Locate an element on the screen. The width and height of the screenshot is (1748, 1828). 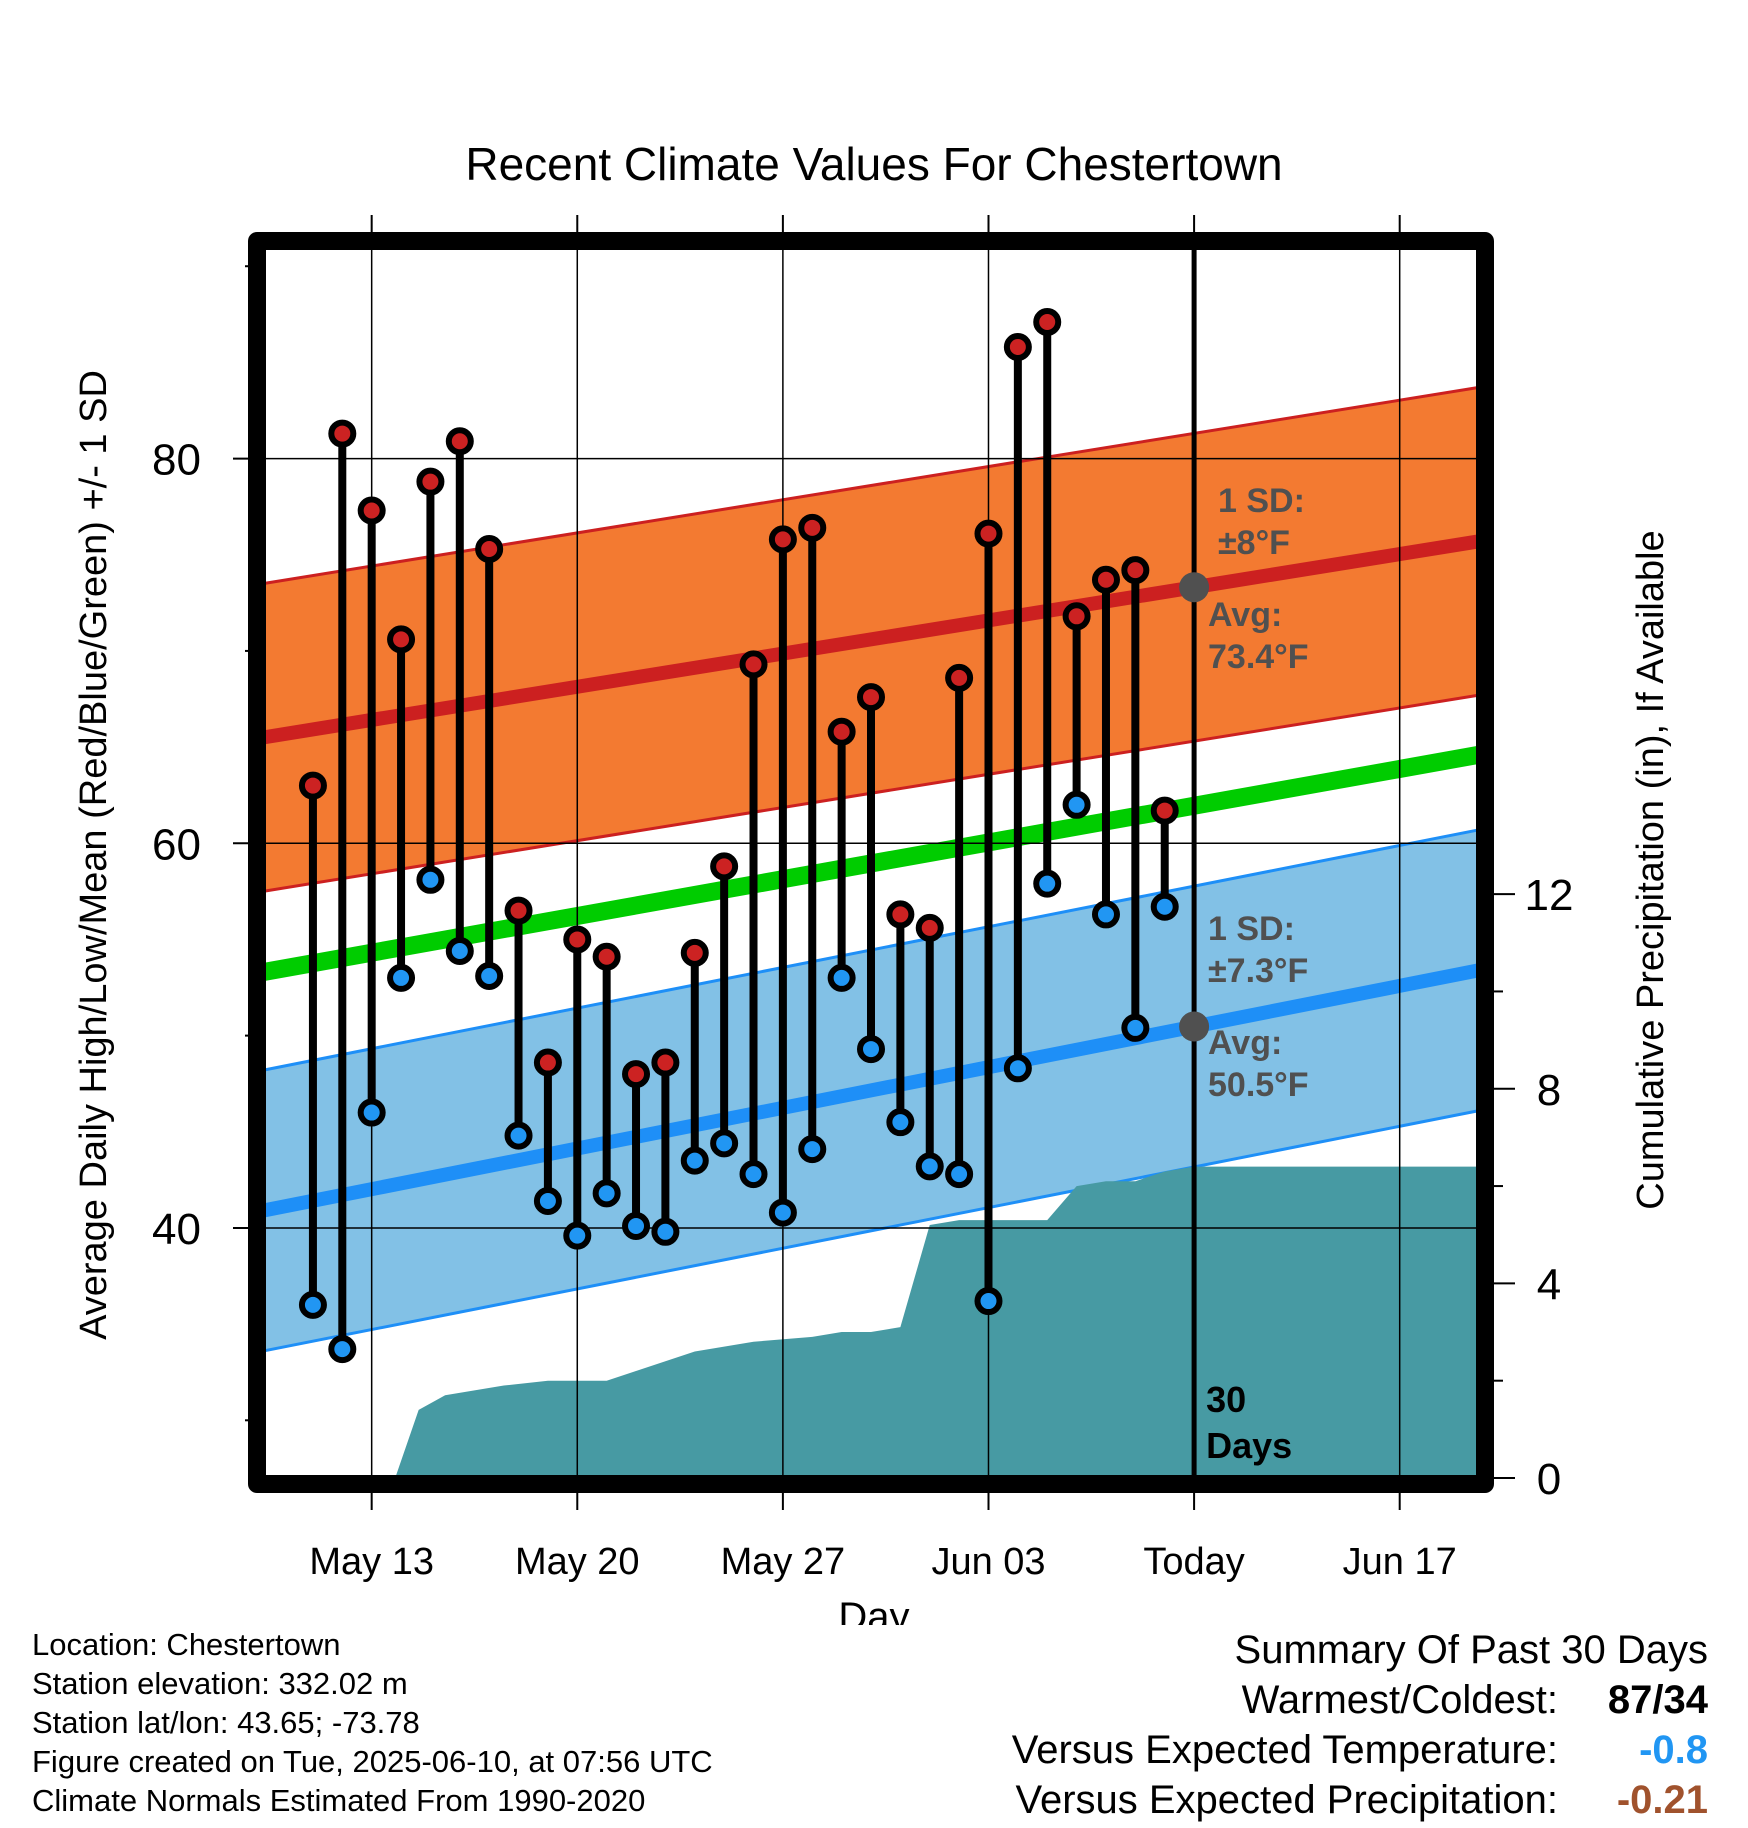
location-text: Location: Chestertown is located at coordinates (186, 1644).